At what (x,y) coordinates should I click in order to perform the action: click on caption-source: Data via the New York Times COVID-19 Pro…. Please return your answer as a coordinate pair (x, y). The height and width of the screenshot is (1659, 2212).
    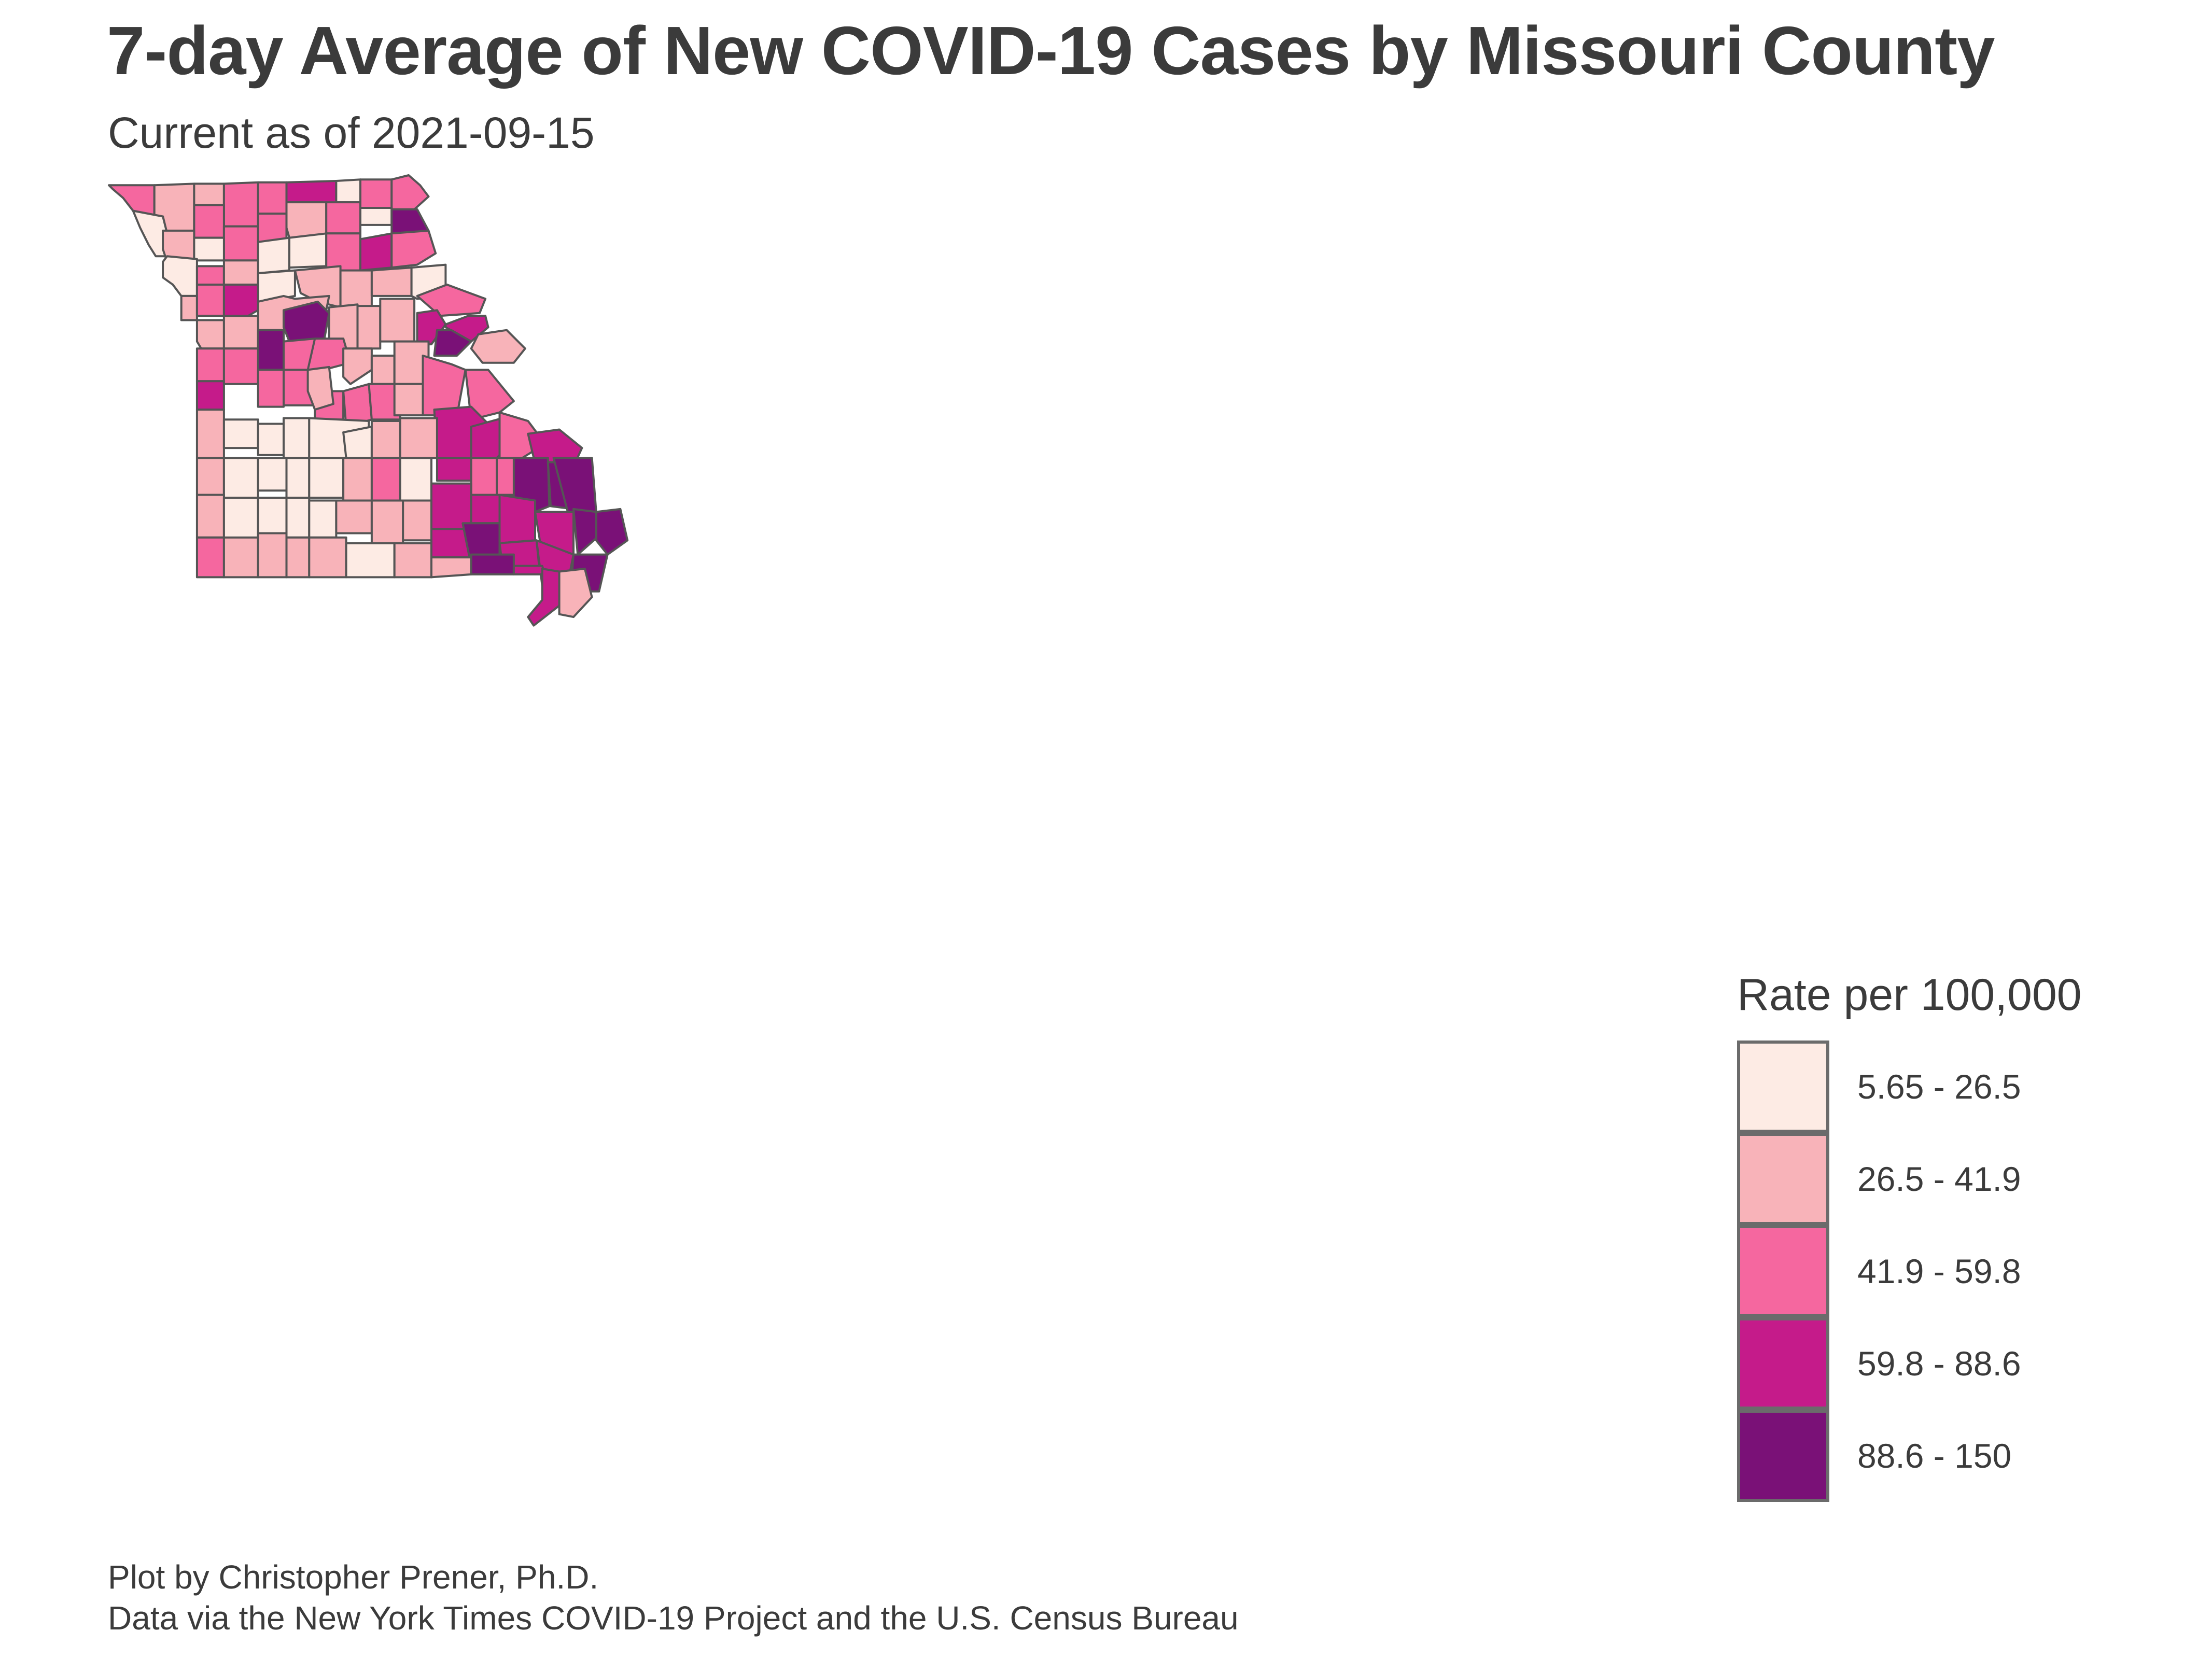
    Looking at the image, I should click on (673, 1618).